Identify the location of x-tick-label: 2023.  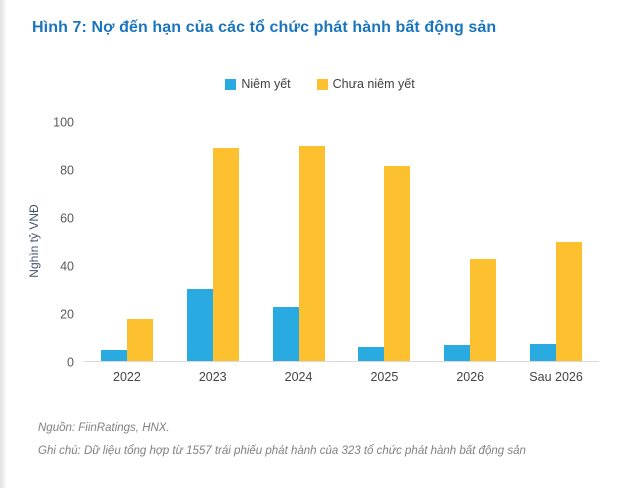
(212, 377).